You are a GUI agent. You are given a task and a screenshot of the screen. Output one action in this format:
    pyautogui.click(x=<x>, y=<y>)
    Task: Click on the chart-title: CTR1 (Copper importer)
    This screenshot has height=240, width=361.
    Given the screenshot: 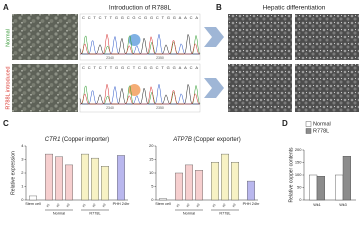 What is the action you would take?
    pyautogui.click(x=77, y=140)
    